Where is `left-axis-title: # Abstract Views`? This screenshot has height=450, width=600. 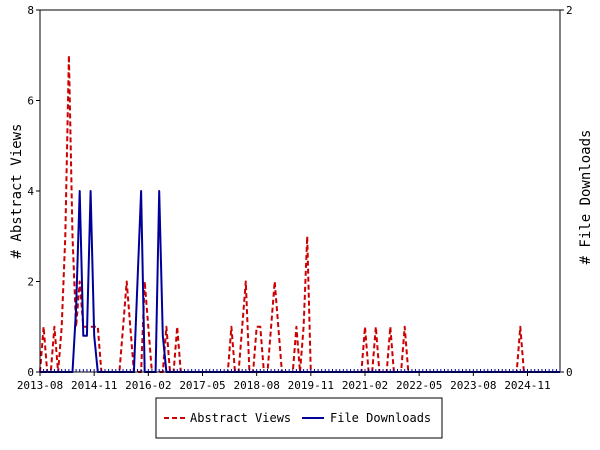 left-axis-title: # Abstract Views is located at coordinates (17, 191).